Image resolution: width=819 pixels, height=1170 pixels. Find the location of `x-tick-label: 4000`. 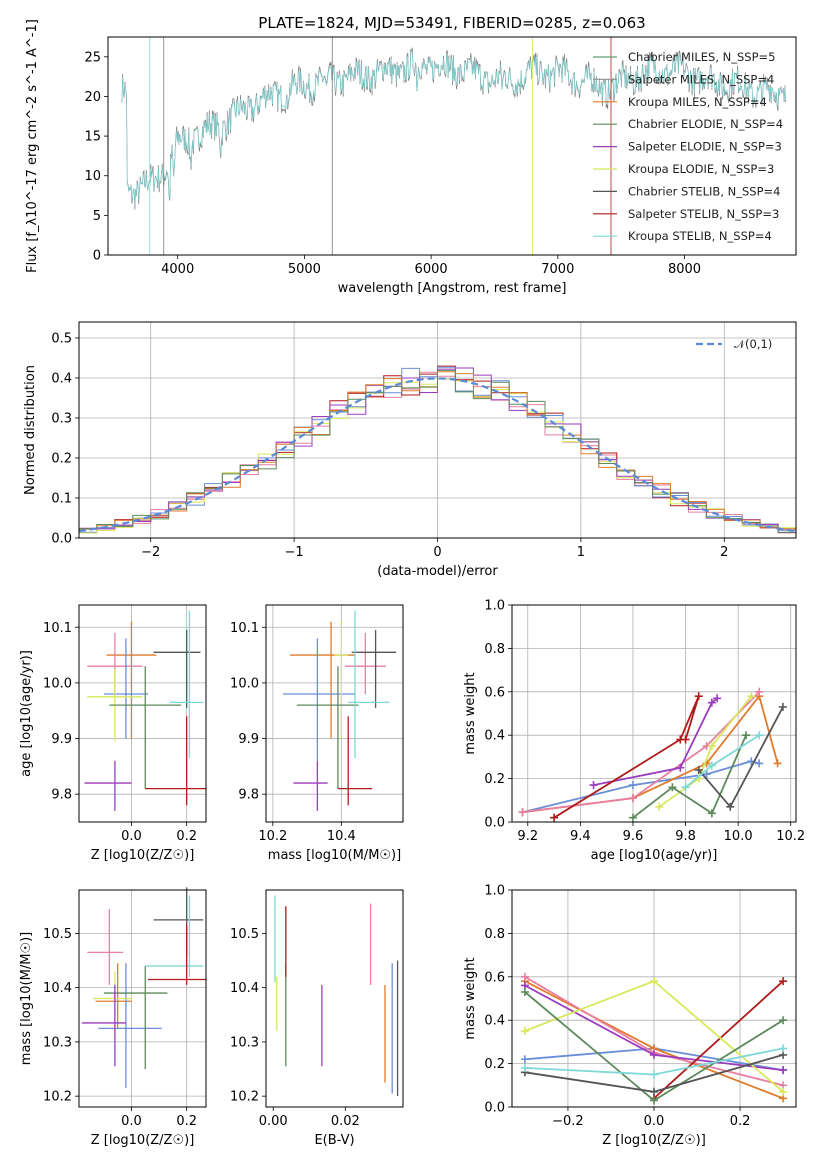

x-tick-label: 4000 is located at coordinates (177, 269).